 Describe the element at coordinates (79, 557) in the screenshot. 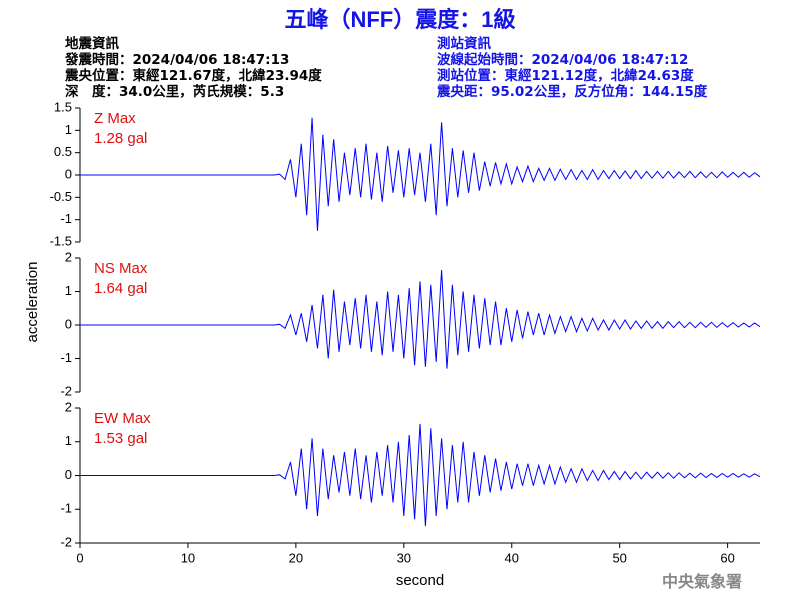

I see `x-tick-label: 0` at that location.